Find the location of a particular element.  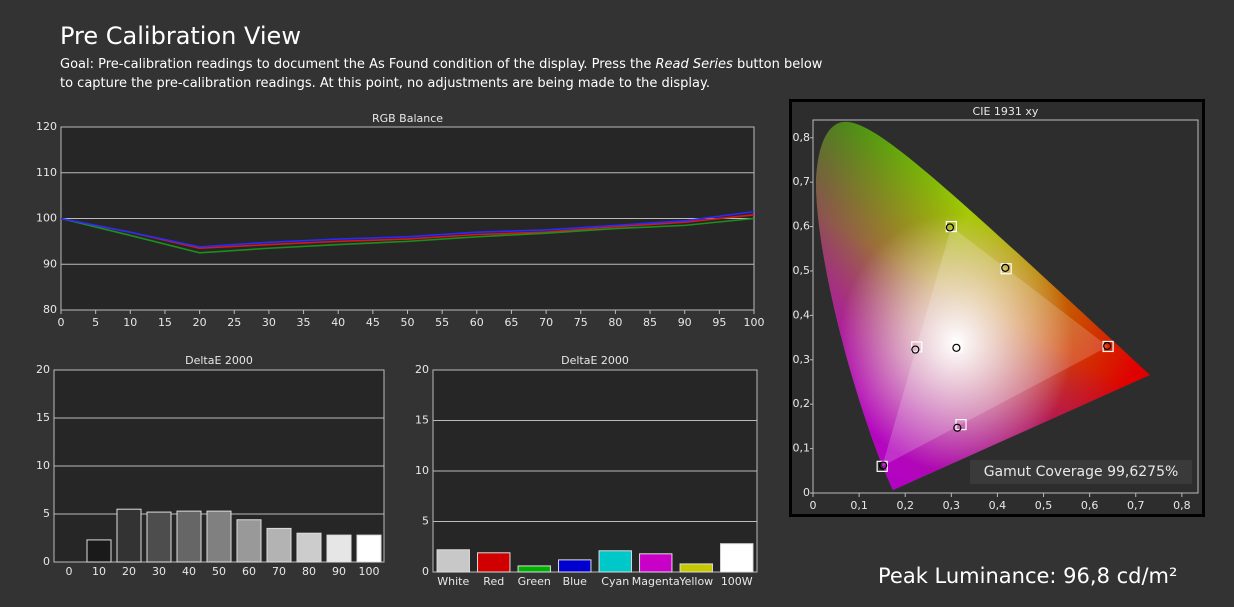

y-tick-label: 0,5 is located at coordinates (802, 270).